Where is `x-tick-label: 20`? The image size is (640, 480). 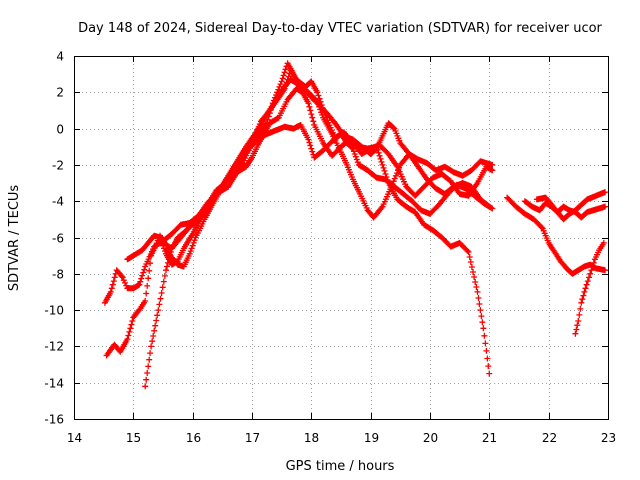
x-tick-label: 20 is located at coordinates (430, 438).